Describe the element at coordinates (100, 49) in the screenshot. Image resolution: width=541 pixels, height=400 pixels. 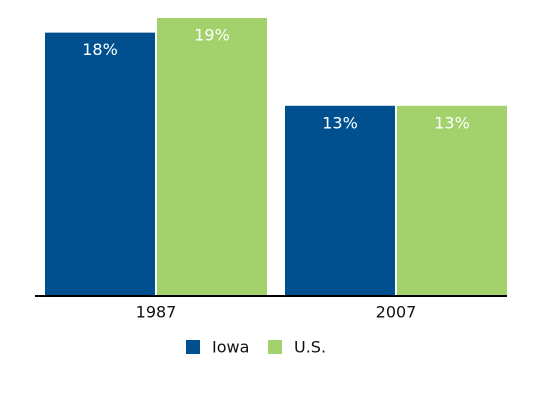
I see `value-label: 18%` at that location.